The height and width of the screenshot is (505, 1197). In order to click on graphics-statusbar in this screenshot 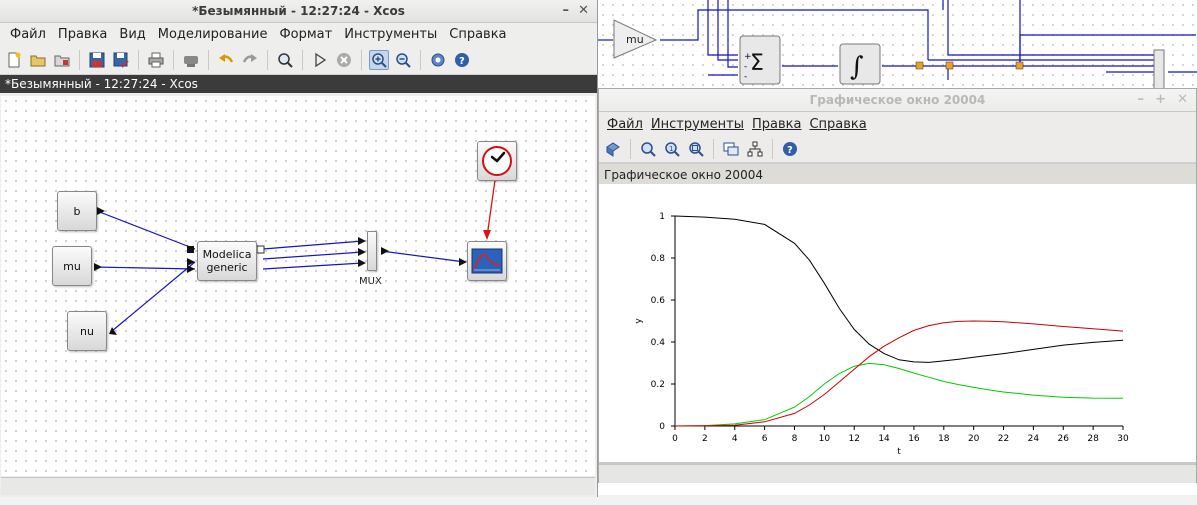, I will do `click(897, 473)`.